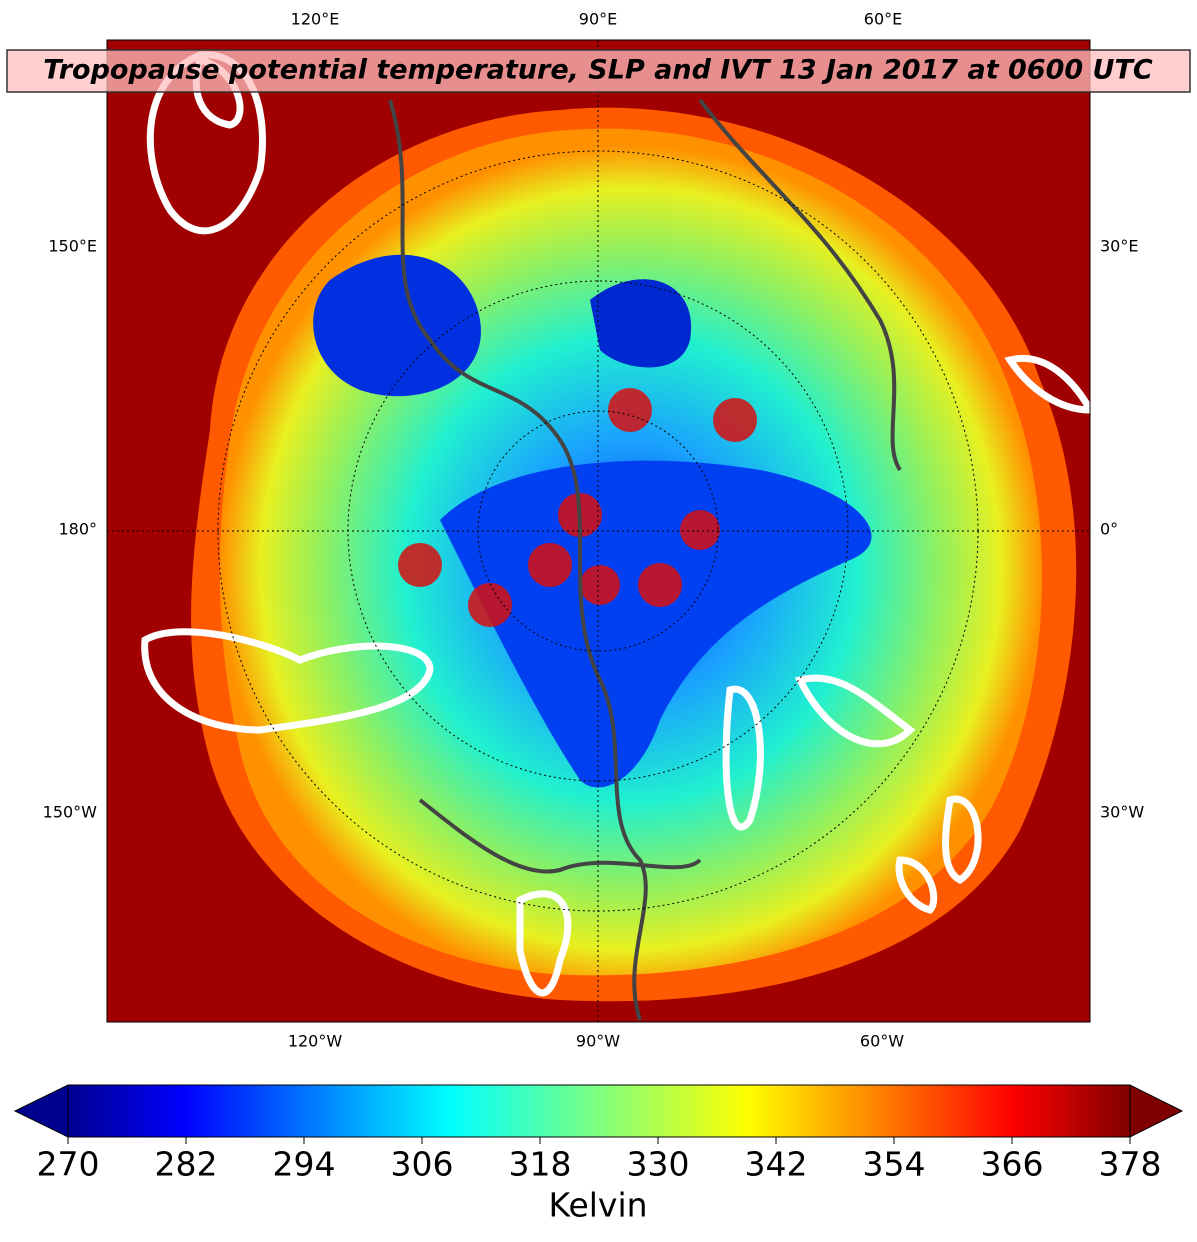 This screenshot has height=1242, width=1197. What do you see at coordinates (304, 1164) in the screenshot?
I see `colorbar-tick-label: 294` at bounding box center [304, 1164].